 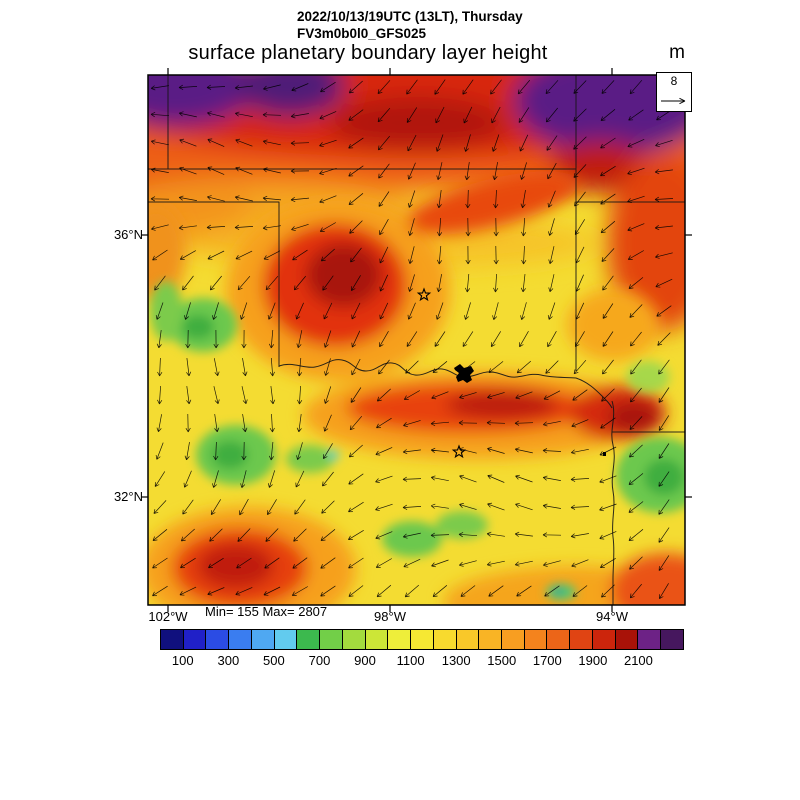 What do you see at coordinates (410, 16) in the screenshot?
I see `valid-time-label: 2022/10/13/19UTC (13LT), Thursday` at bounding box center [410, 16].